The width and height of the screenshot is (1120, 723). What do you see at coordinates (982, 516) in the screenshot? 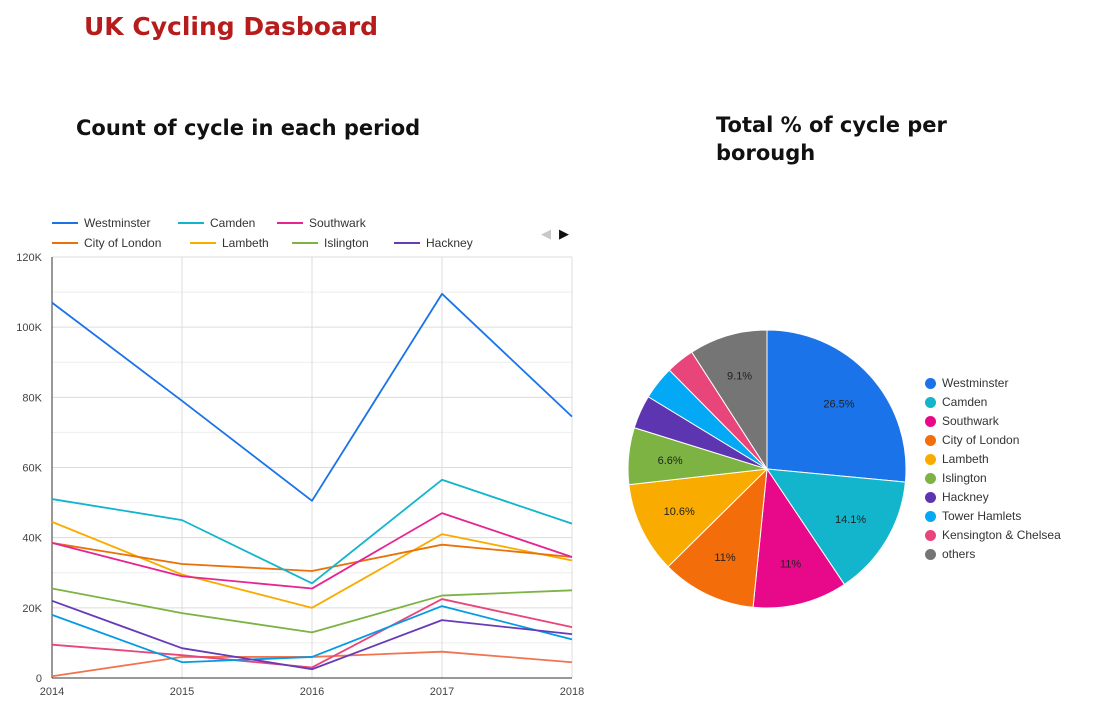
I see `legend-label: Tower Hamlets` at bounding box center [982, 516].